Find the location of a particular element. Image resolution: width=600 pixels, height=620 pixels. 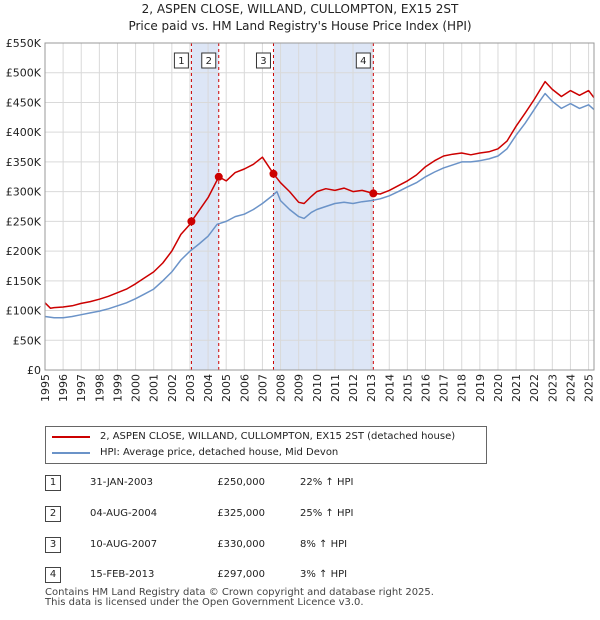

x-tick-label: 1996 is located at coordinates (63, 388).